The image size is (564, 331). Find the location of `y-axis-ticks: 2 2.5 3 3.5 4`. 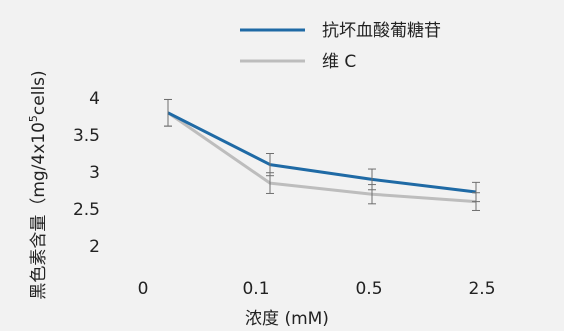

y-axis-ticks: 2 2.5 3 3.5 4 is located at coordinates (86, 173).